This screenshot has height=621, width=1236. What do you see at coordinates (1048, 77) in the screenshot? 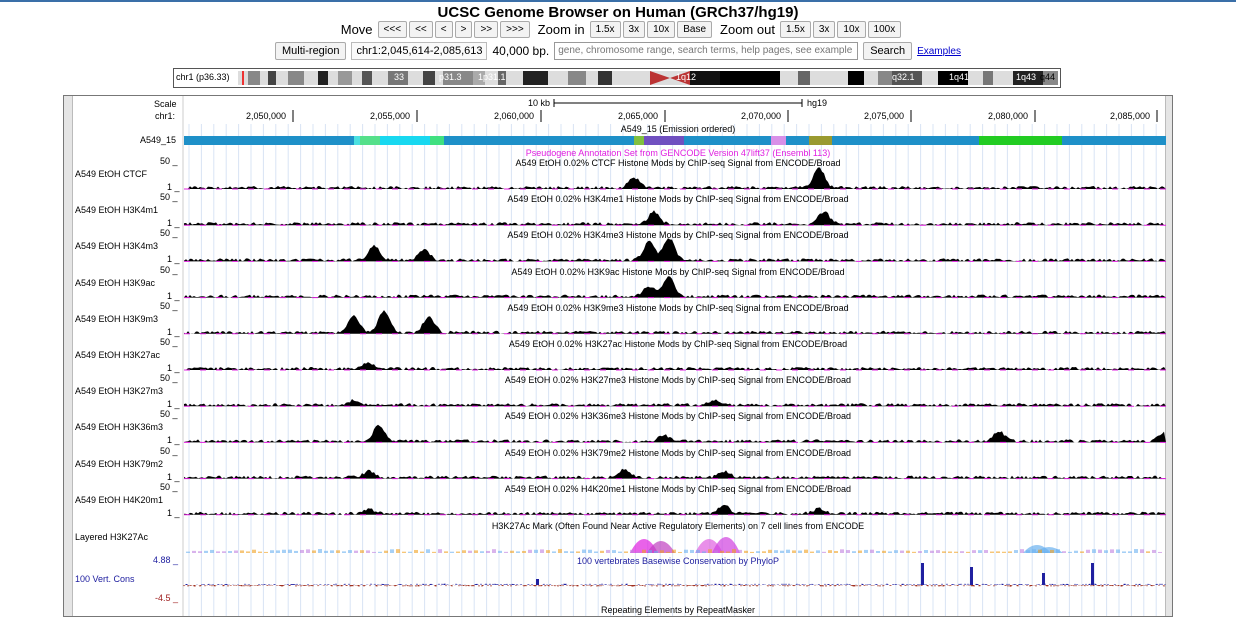
I see `ideogram-band-label: q44` at bounding box center [1048, 77].